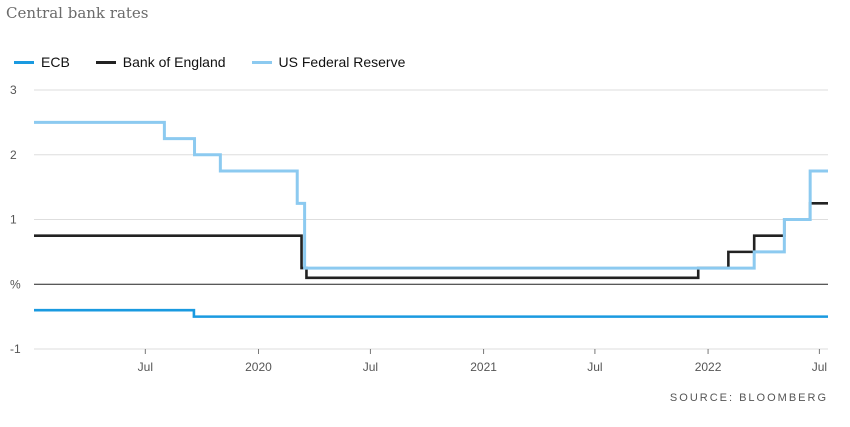  I want to click on x-tick-label: 2022, so click(708, 367).